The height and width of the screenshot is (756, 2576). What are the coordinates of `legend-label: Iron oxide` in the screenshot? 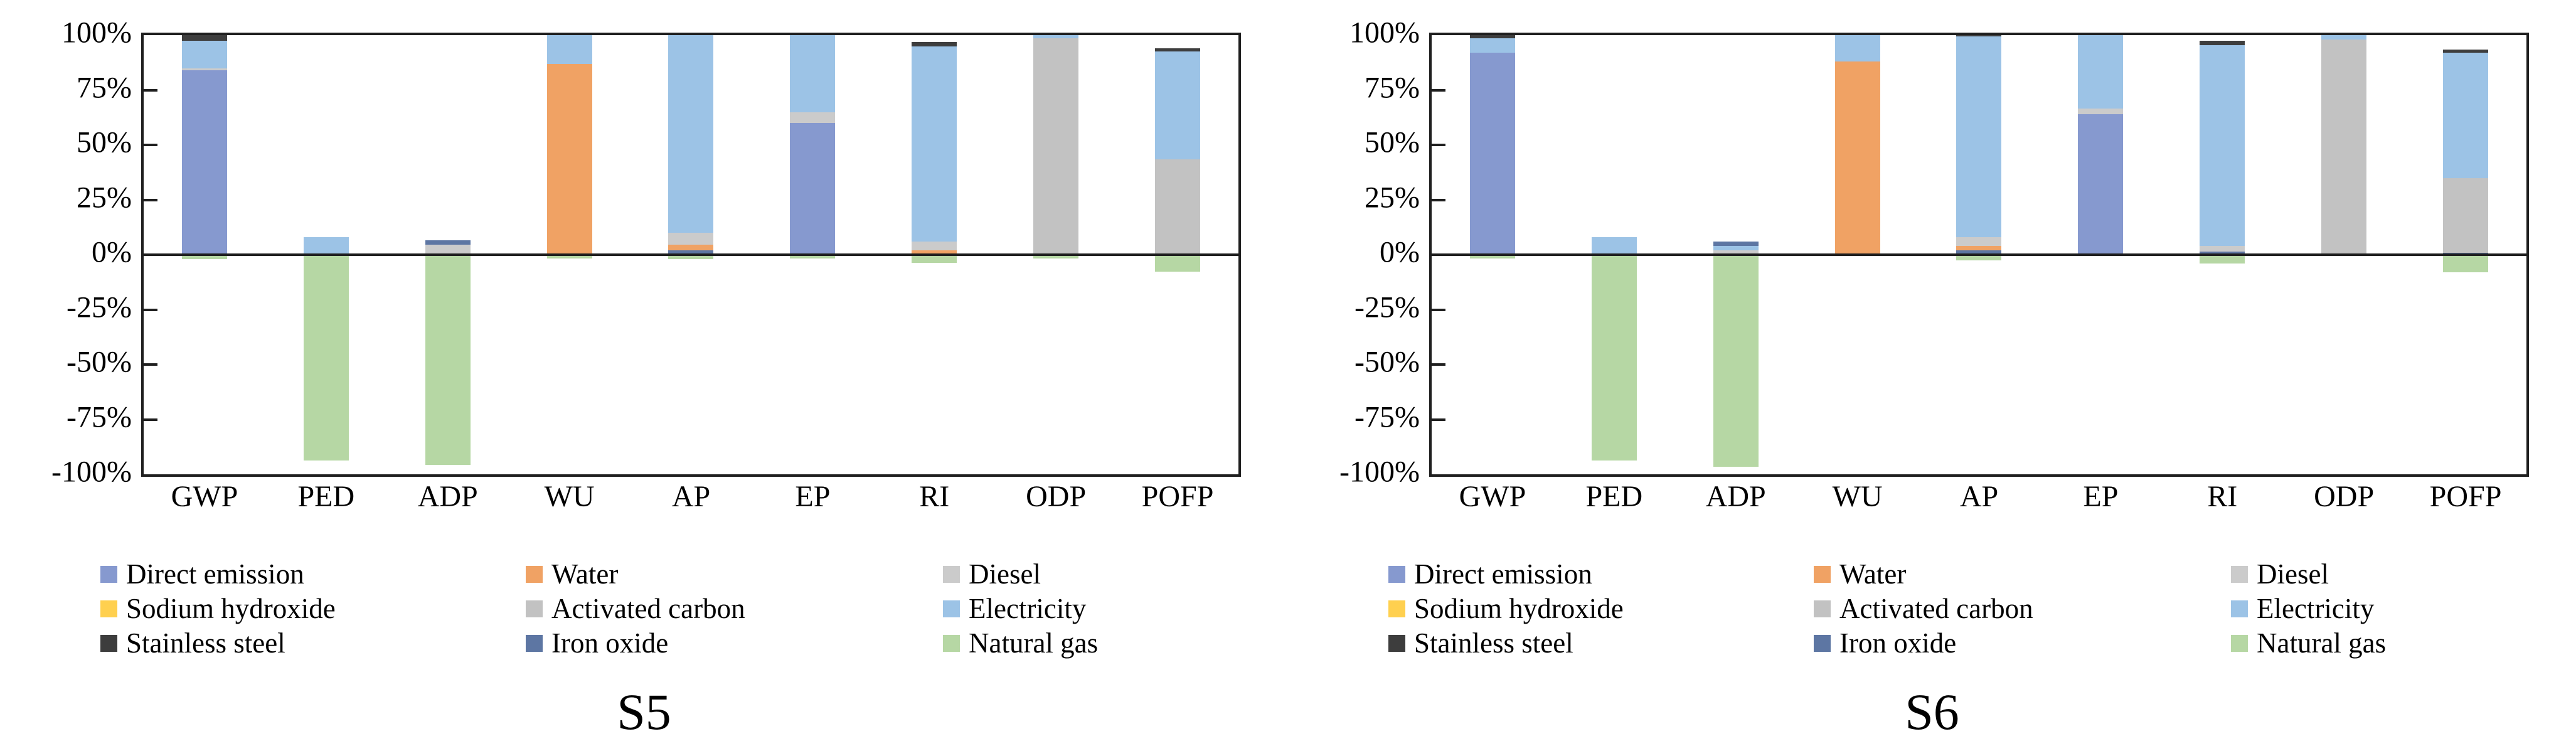 It's located at (610, 643).